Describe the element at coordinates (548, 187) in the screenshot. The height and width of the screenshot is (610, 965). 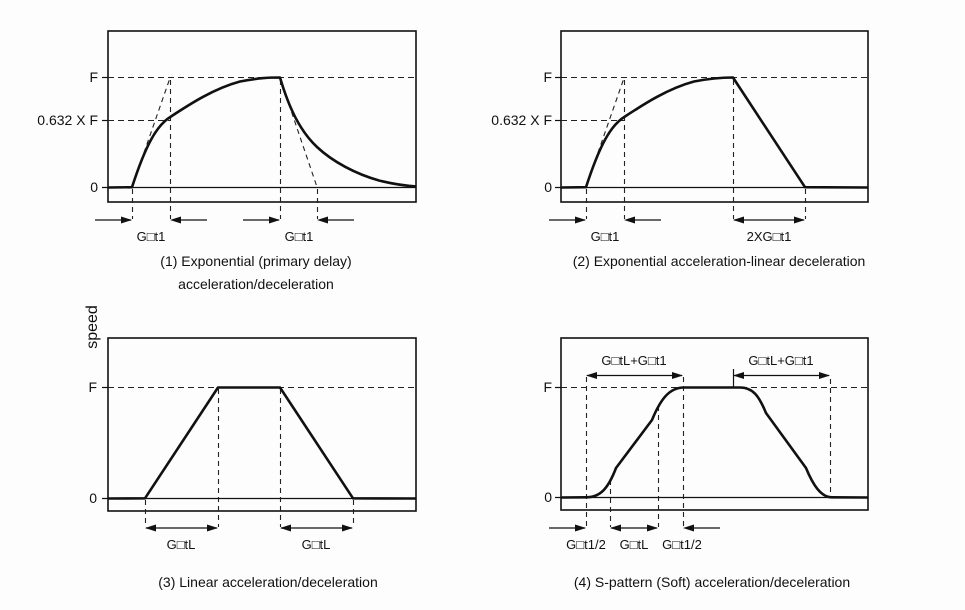
I see `p2-ylabel-zero: 0` at that location.